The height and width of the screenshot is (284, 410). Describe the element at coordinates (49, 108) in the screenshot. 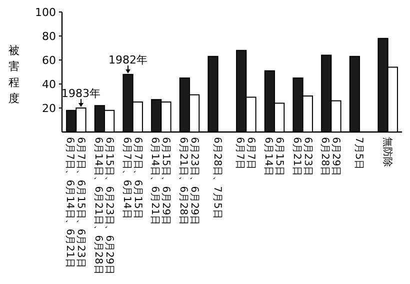

I see `y-tick-label: 20` at that location.